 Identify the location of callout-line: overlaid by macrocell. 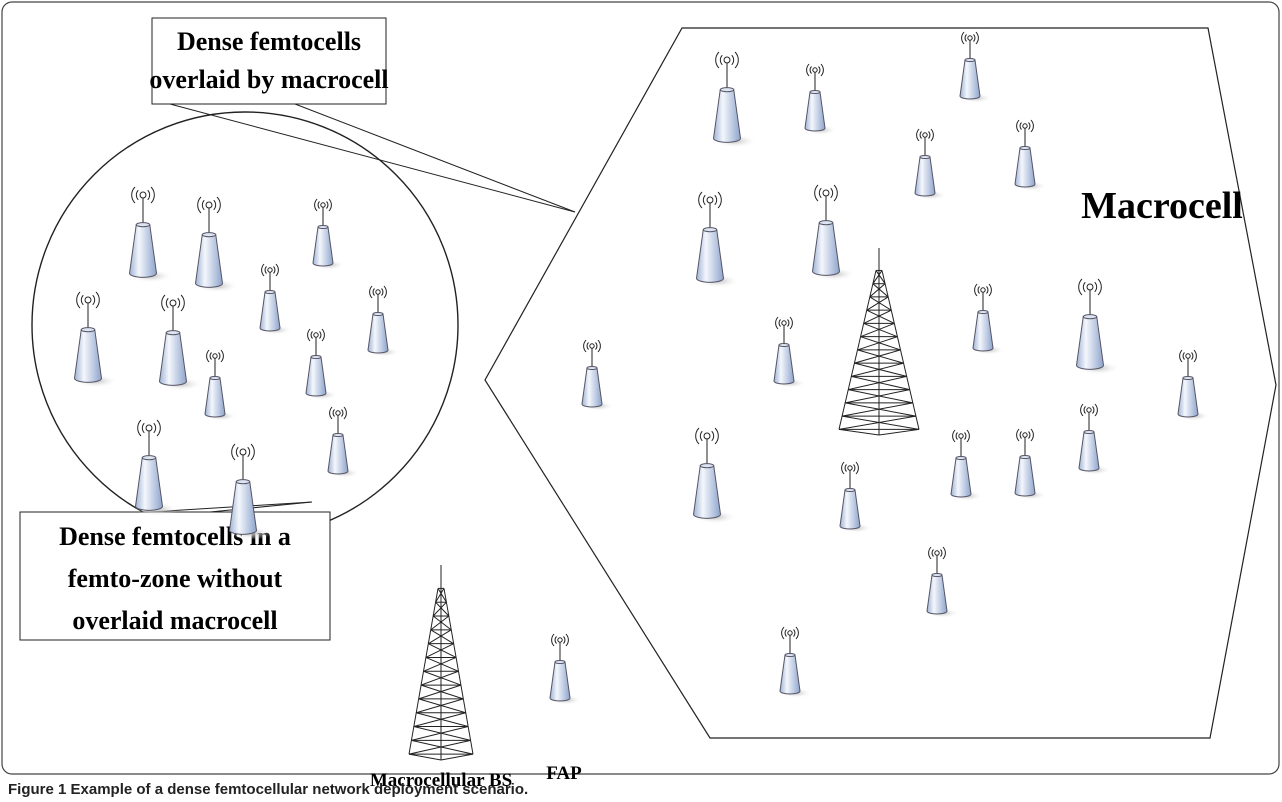
(268, 79).